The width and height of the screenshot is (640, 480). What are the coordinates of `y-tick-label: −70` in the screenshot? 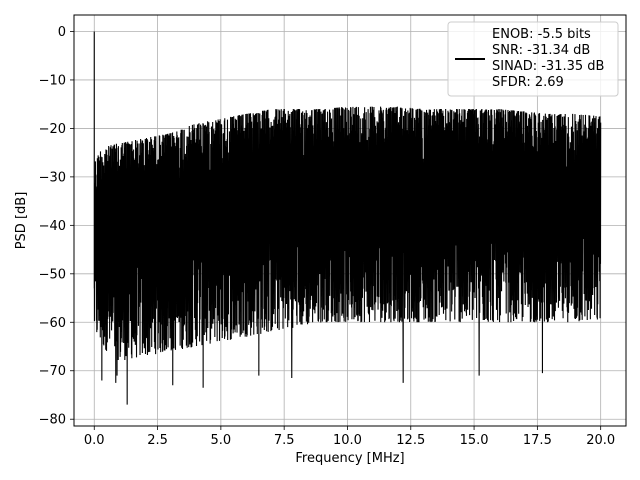 It's located at (52, 371).